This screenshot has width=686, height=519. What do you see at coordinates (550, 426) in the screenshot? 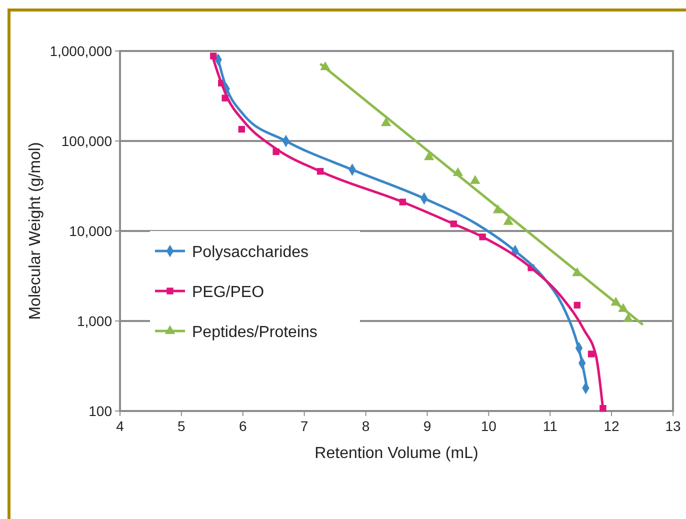
I see `x-tick-label: 11` at bounding box center [550, 426].